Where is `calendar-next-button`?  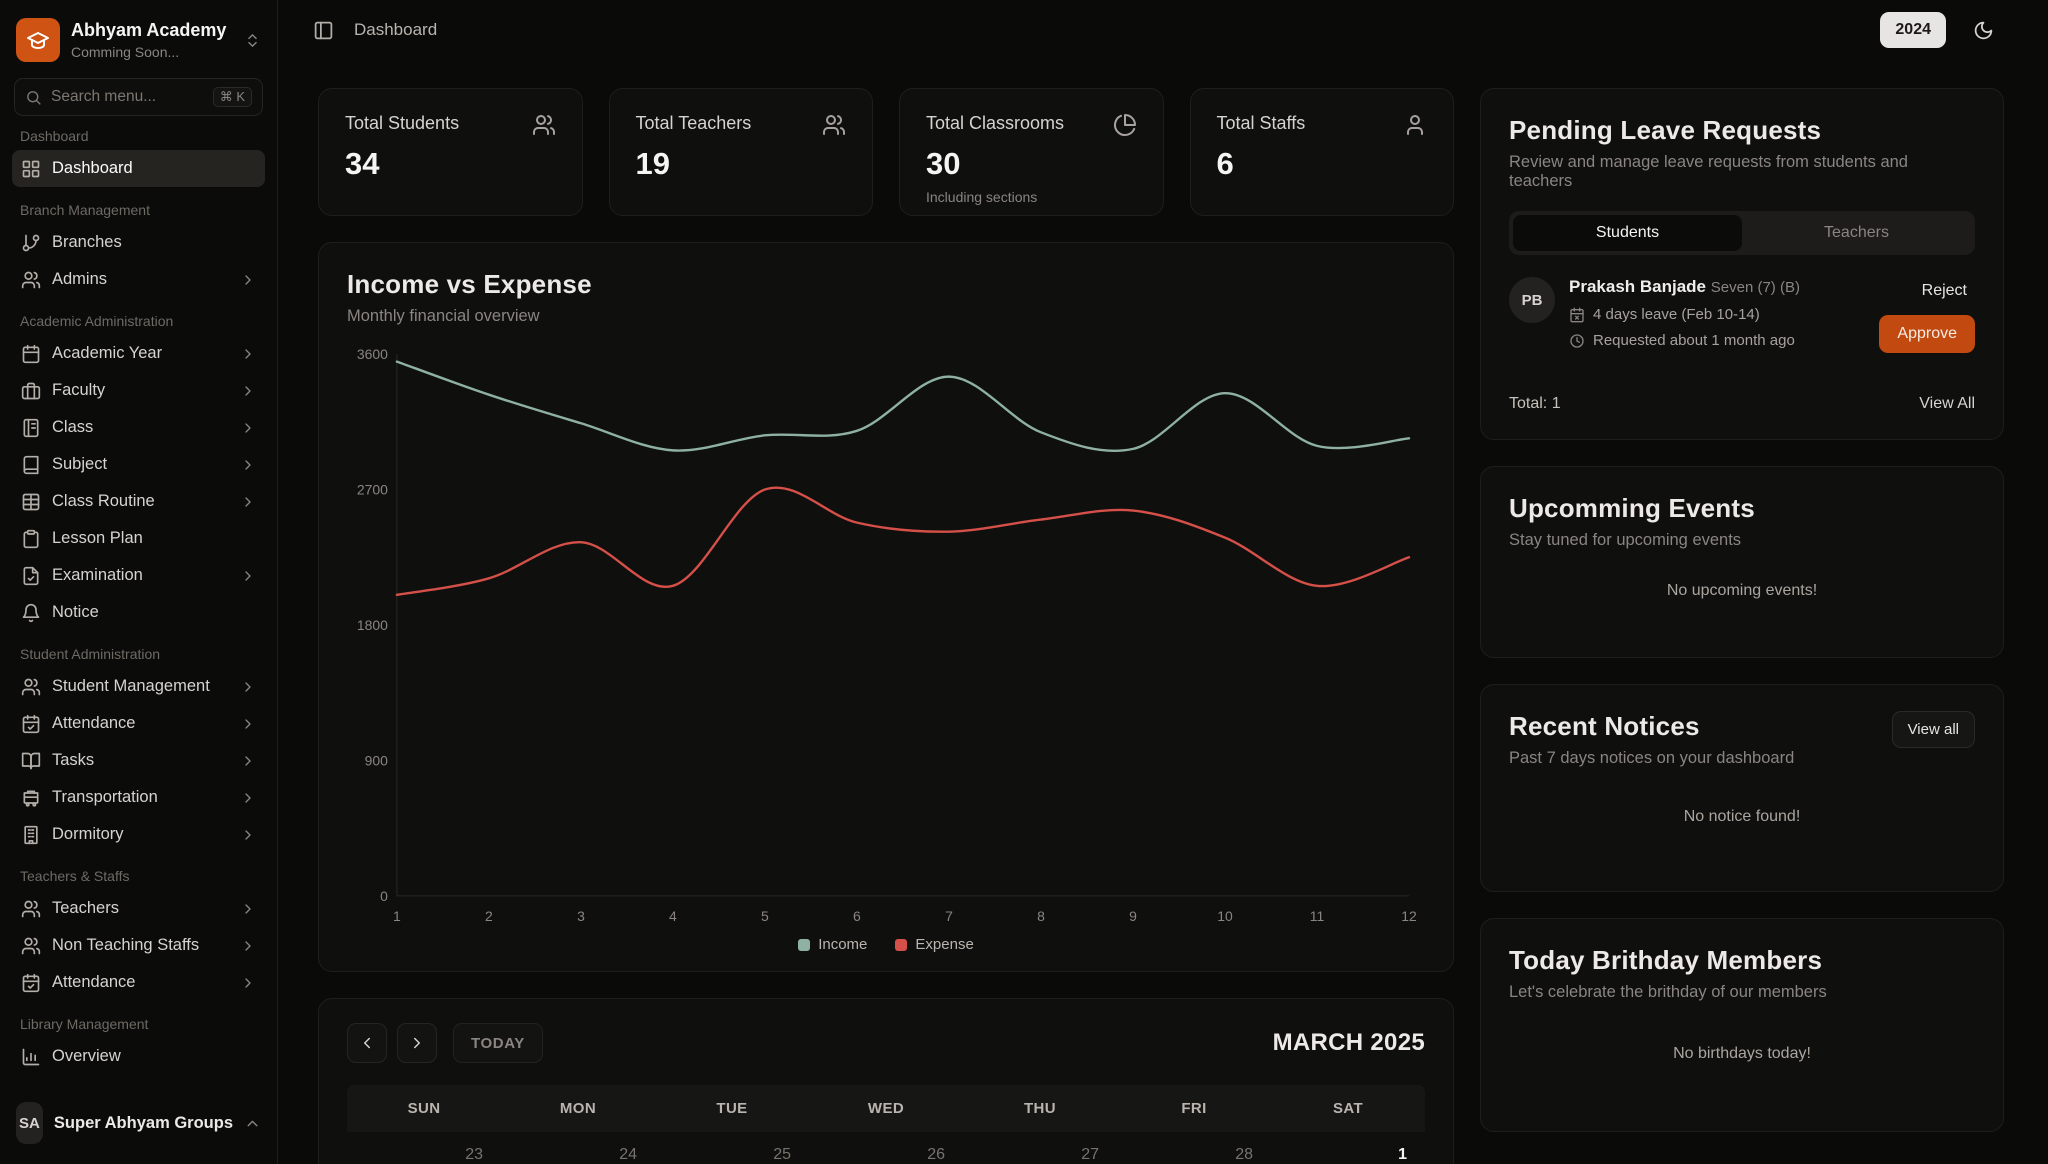 calendar-next-button is located at coordinates (417, 1043).